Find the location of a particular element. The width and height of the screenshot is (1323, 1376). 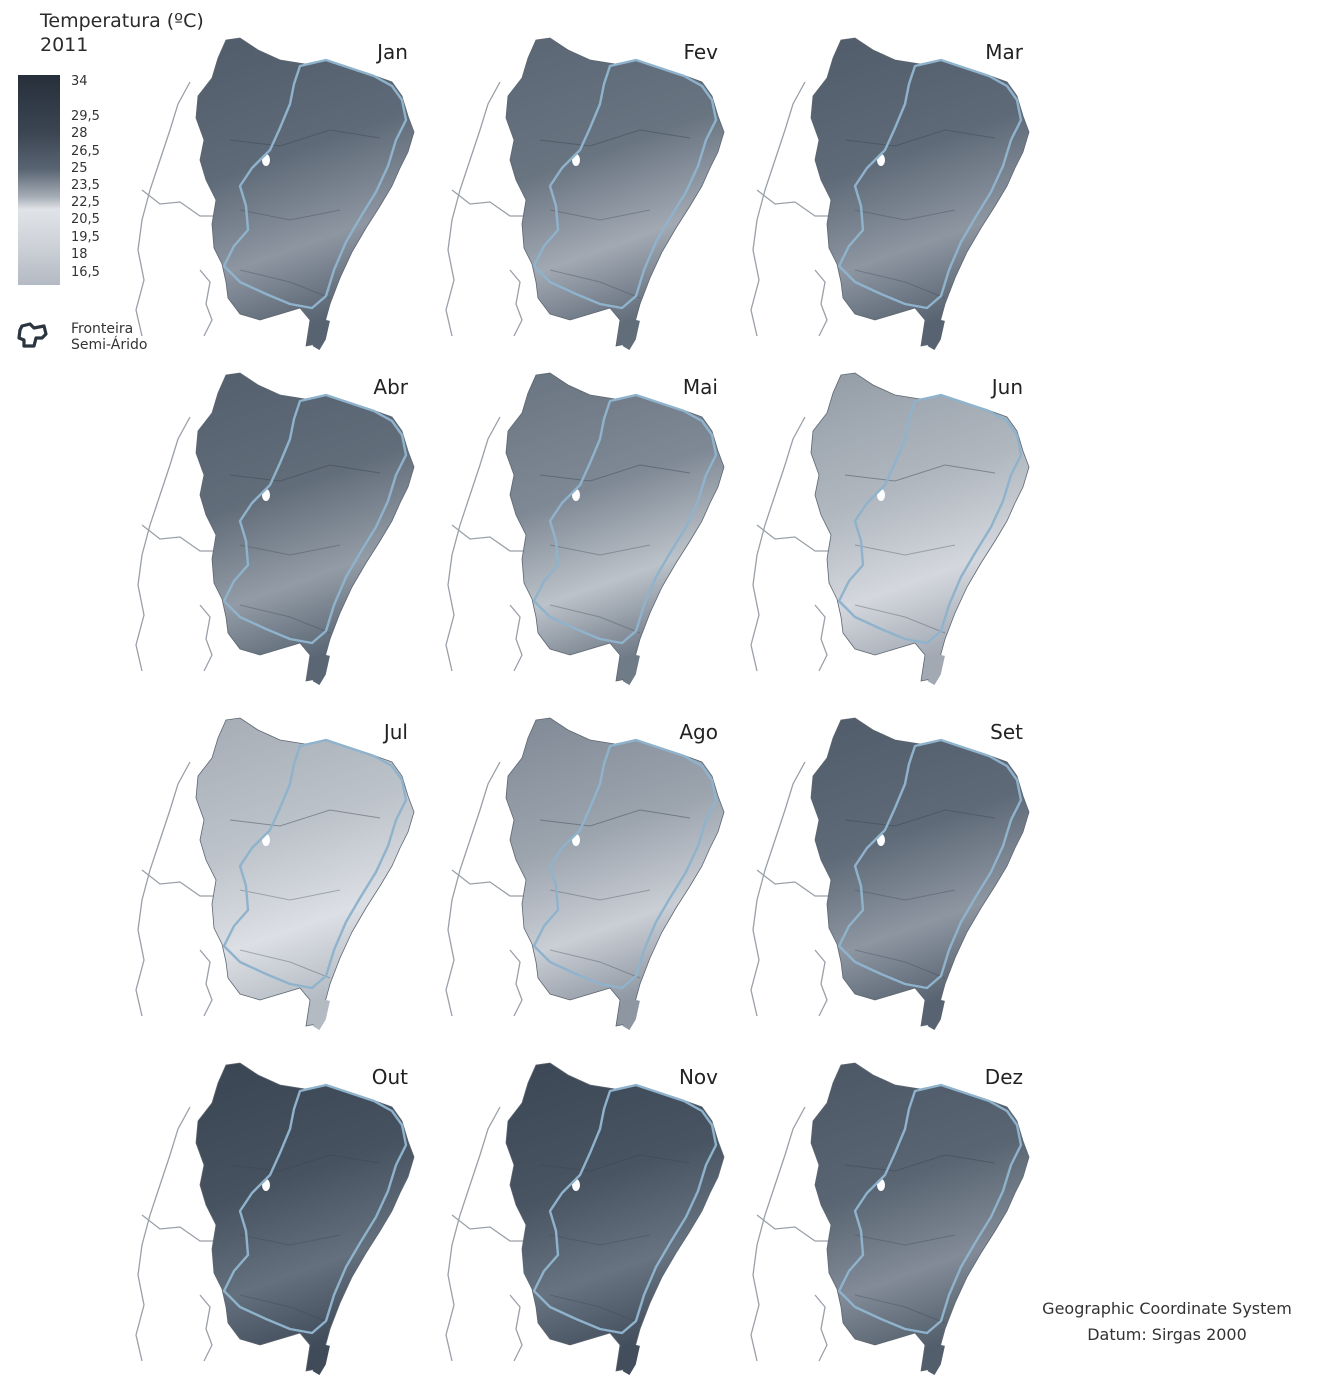

month-map-panel: Out is located at coordinates (280, 1210).